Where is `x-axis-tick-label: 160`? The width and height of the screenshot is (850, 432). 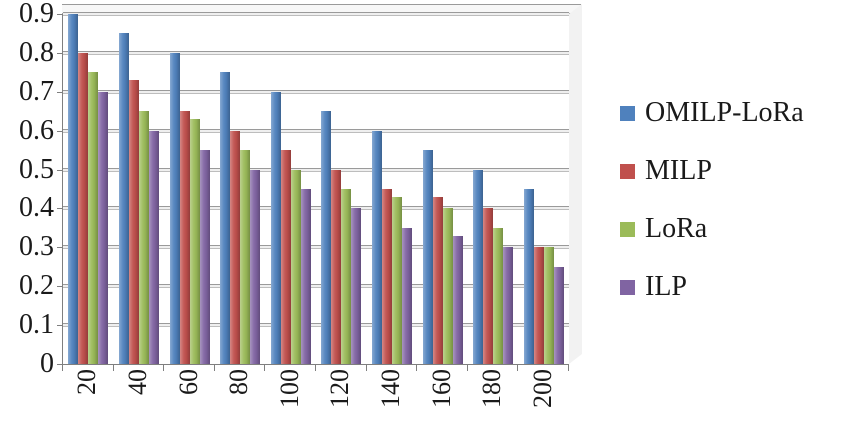 x-axis-tick-label: 160 is located at coordinates (441, 388).